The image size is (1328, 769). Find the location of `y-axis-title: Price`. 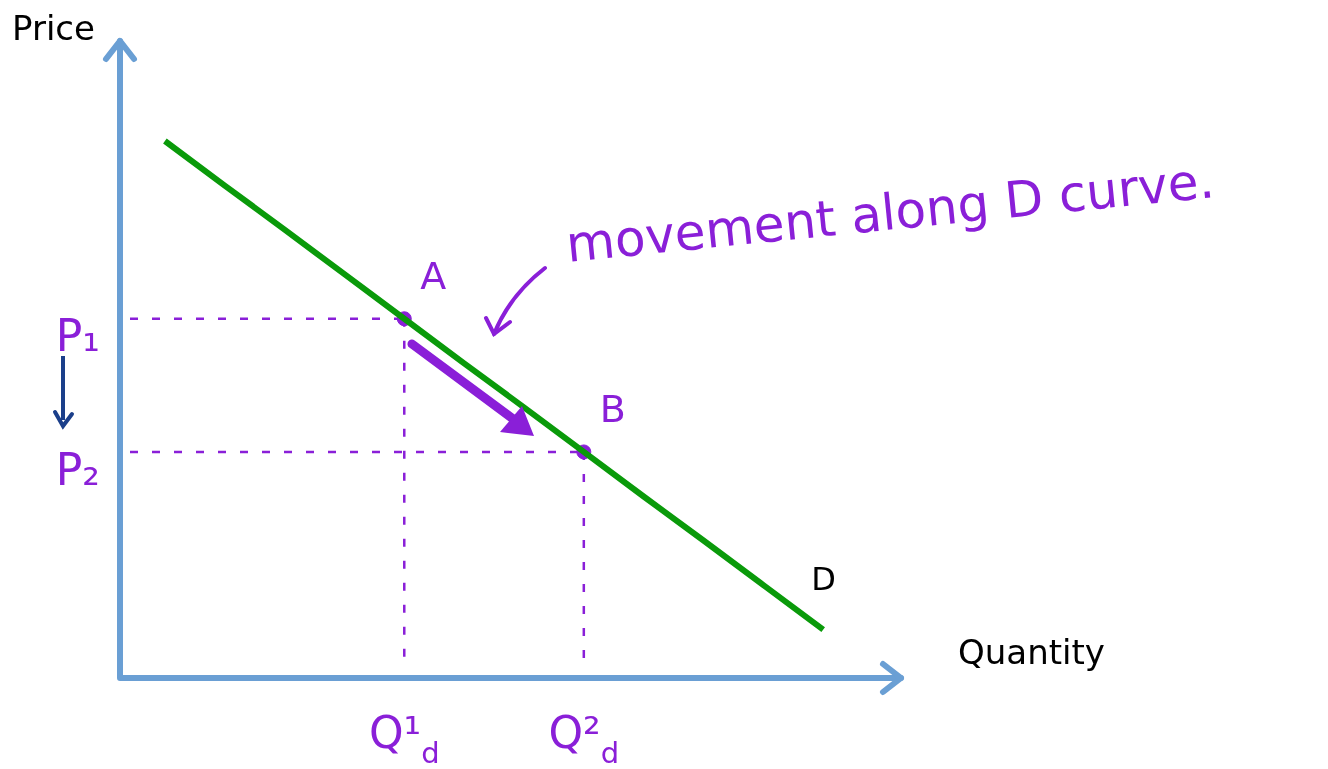

y-axis-title: Price is located at coordinates (53, 28).